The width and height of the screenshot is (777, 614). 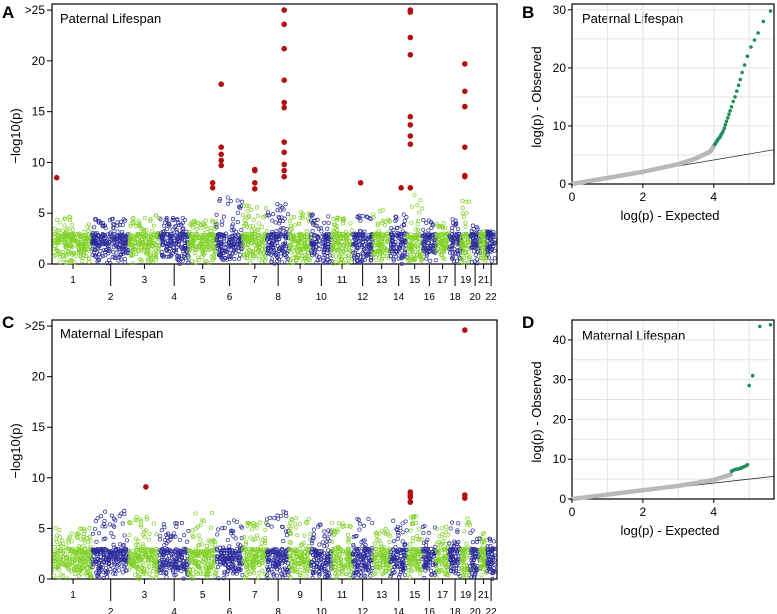 I want to click on qq-tail-point, so click(x=735, y=97).